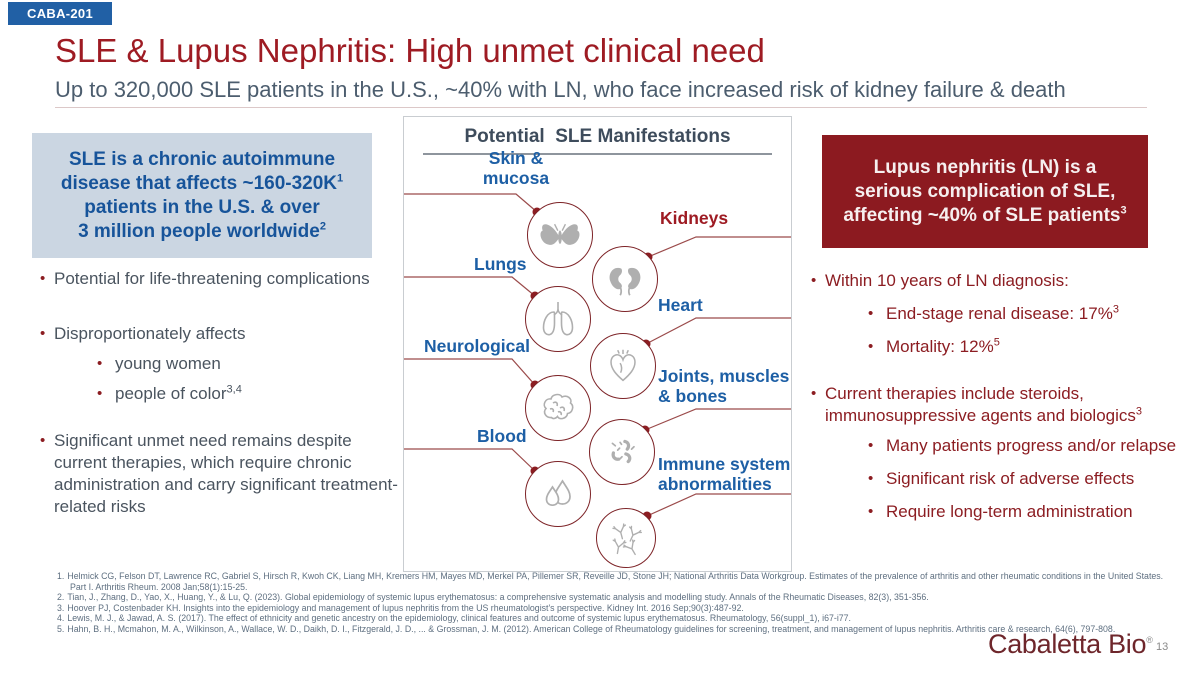 The width and height of the screenshot is (1200, 675). I want to click on highlight-line: patients in the U.S. & over, so click(202, 207).